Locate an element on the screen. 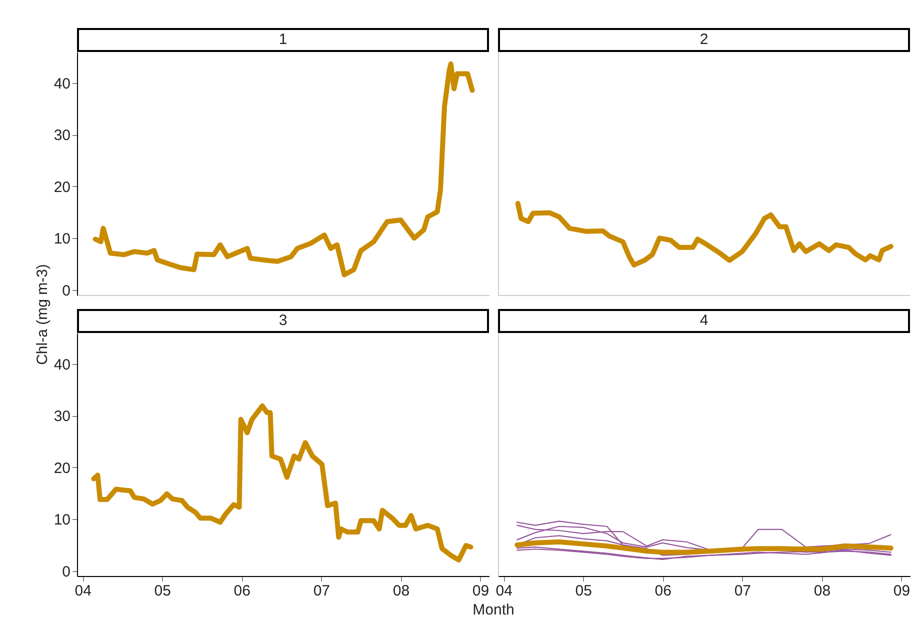 The image size is (915, 628). chart-title: 2 is located at coordinates (704, 40).